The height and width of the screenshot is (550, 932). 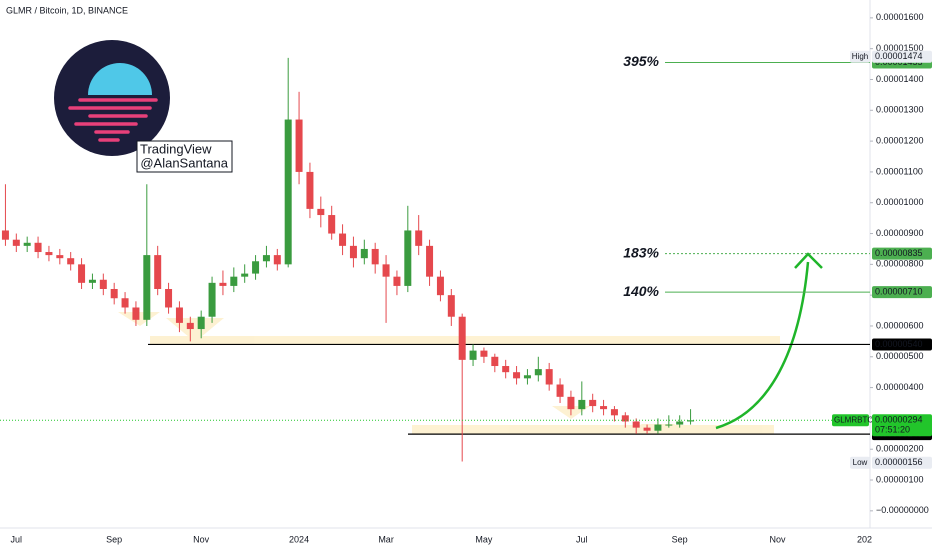 What do you see at coordinates (299, 539) in the screenshot?
I see `x-tick-label: 2024` at bounding box center [299, 539].